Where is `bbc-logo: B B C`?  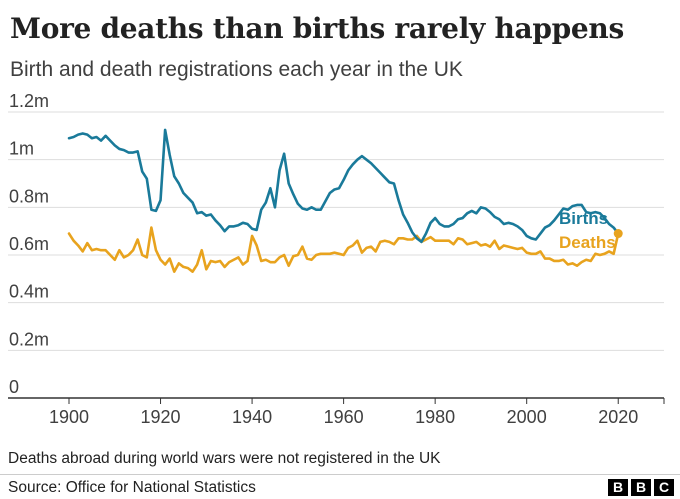 bbc-logo: B B C is located at coordinates (641, 487).